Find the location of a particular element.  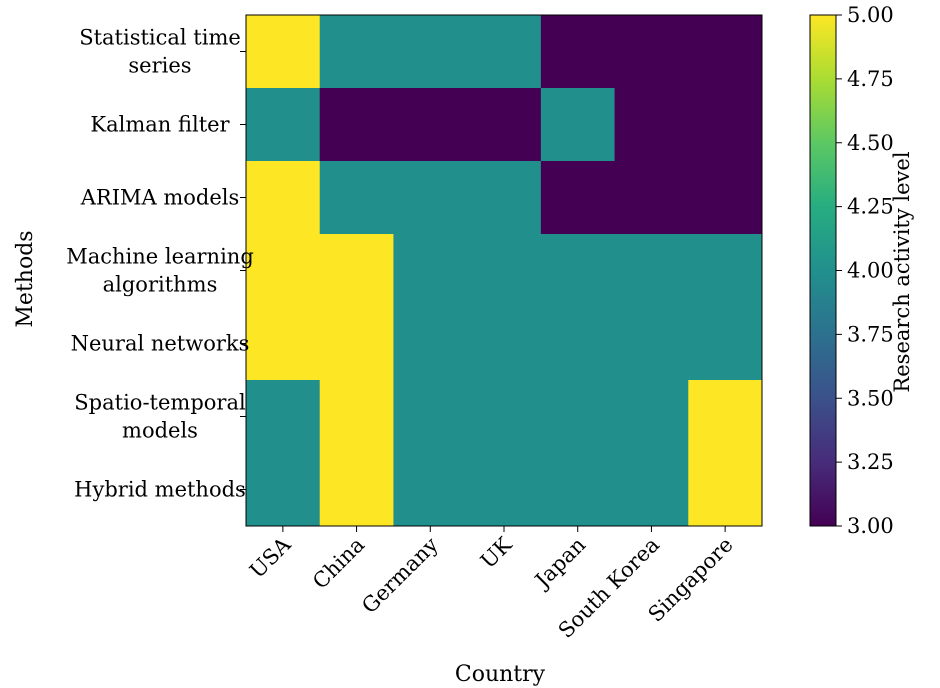

y-tick-label: algorithms is located at coordinates (160, 285).